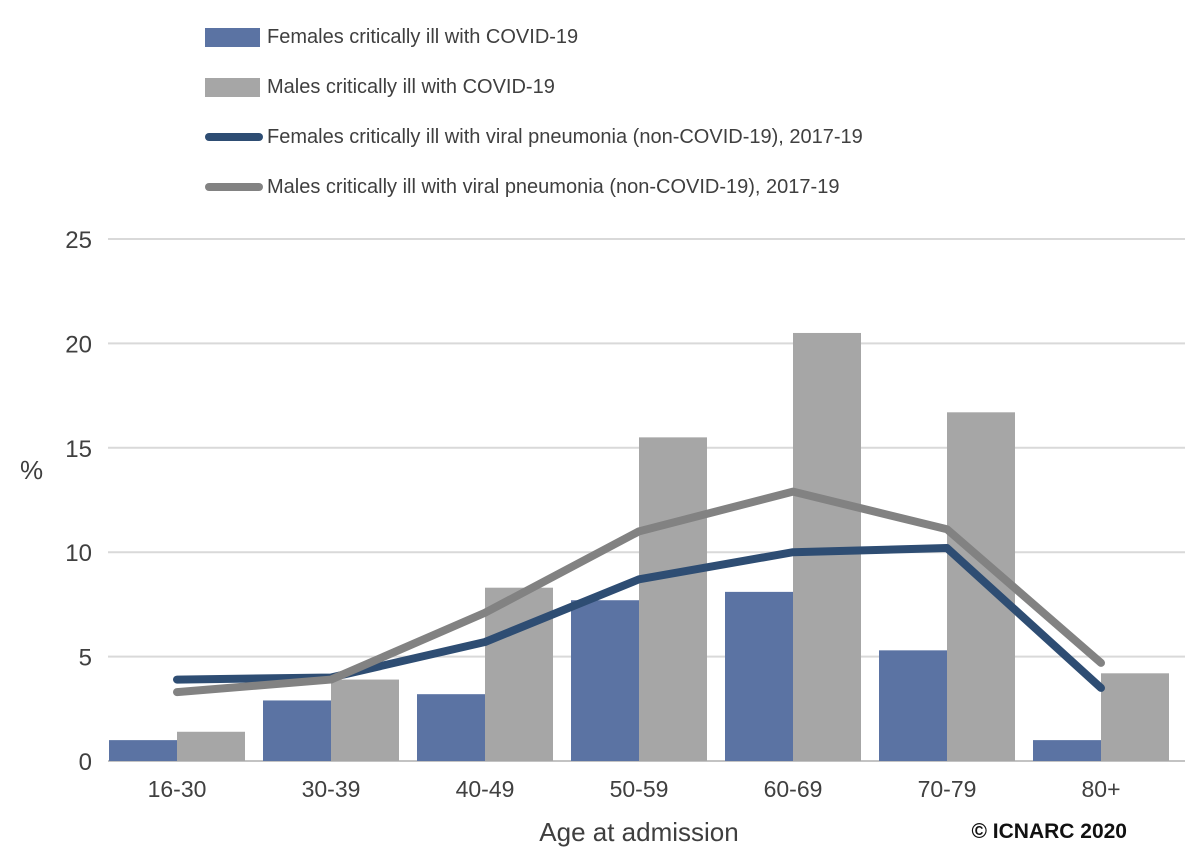 This screenshot has height=862, width=1200. I want to click on males-covid-swatch-icon, so click(232, 87).